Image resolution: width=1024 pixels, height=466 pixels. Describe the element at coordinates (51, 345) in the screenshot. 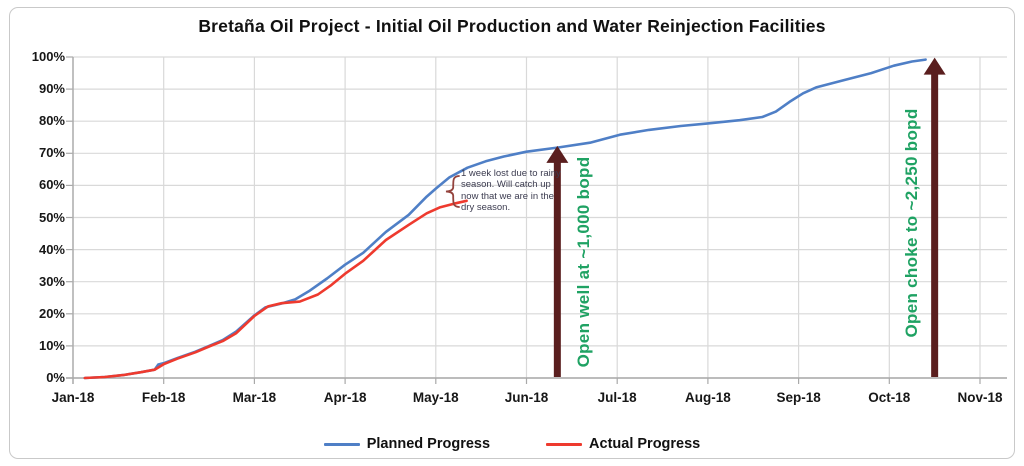

I see `y-axis-label: 10%` at that location.